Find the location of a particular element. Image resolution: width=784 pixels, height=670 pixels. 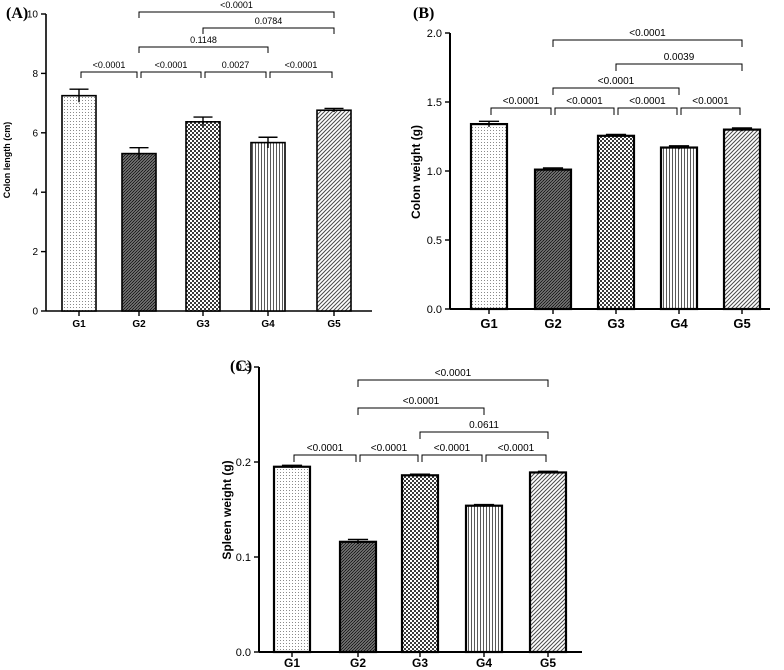

panel-c-y-tick-label: 0.1 is located at coordinates (243, 558).